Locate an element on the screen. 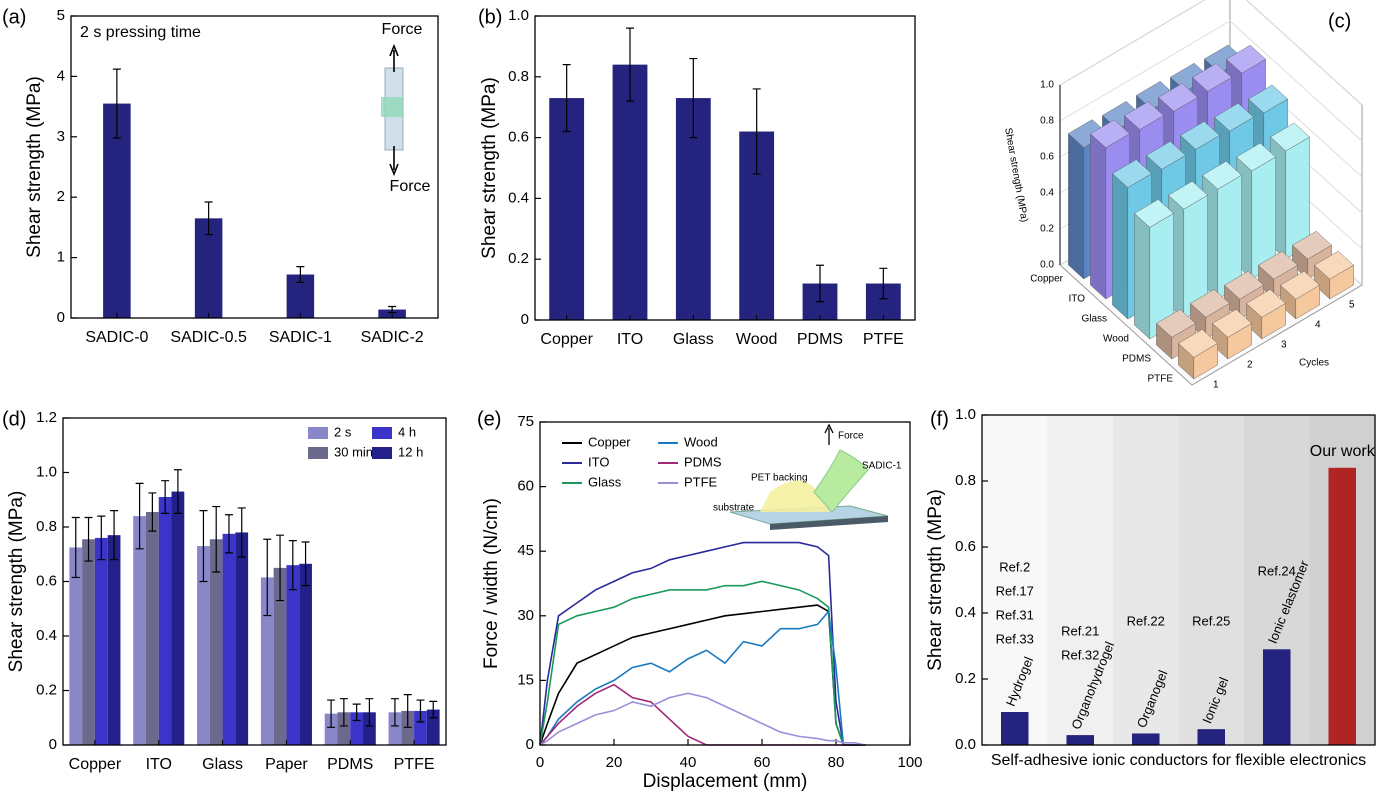 This screenshot has width=1386, height=796. z-tick-label: 0.4 is located at coordinates (1047, 193).